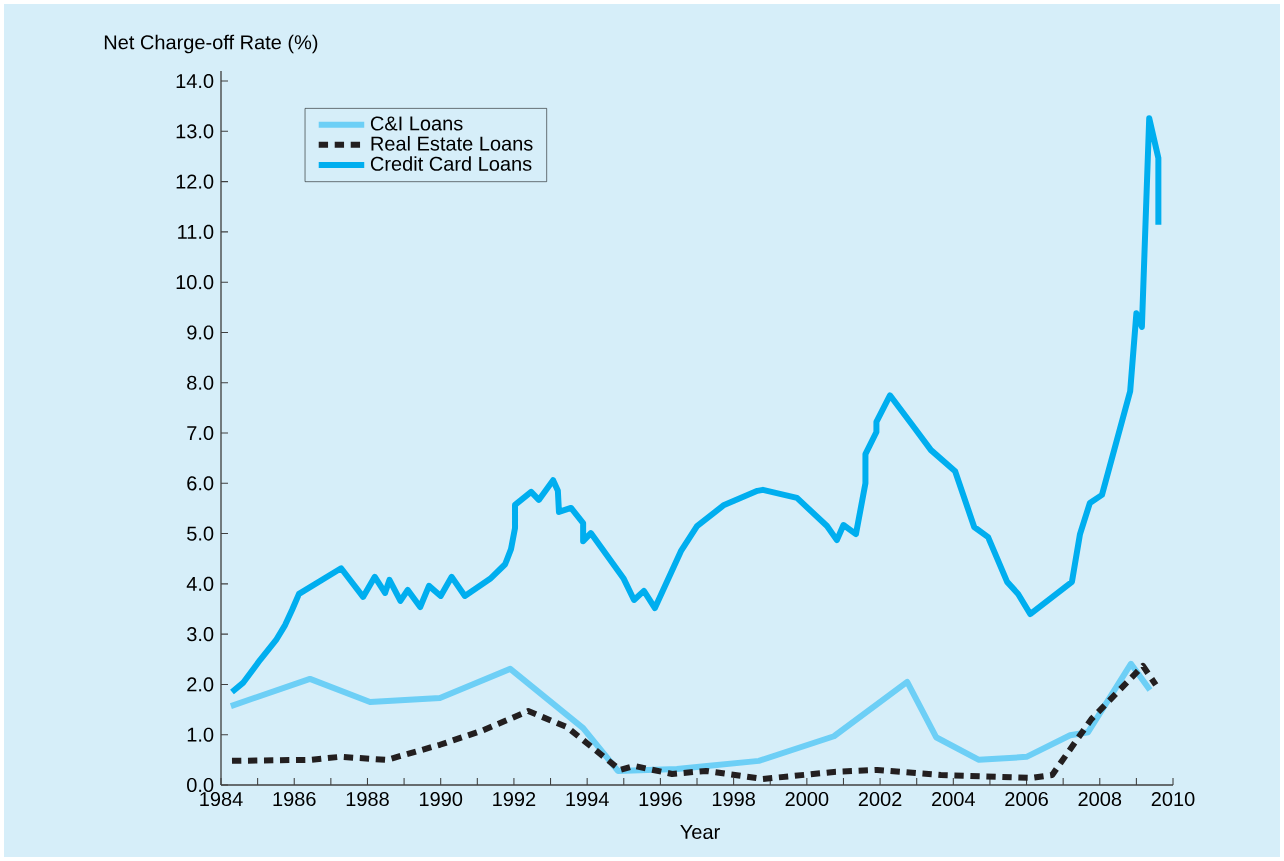 This screenshot has height=861, width=1284. Describe the element at coordinates (880, 799) in the screenshot. I see `x-tick-label: 2002` at that location.